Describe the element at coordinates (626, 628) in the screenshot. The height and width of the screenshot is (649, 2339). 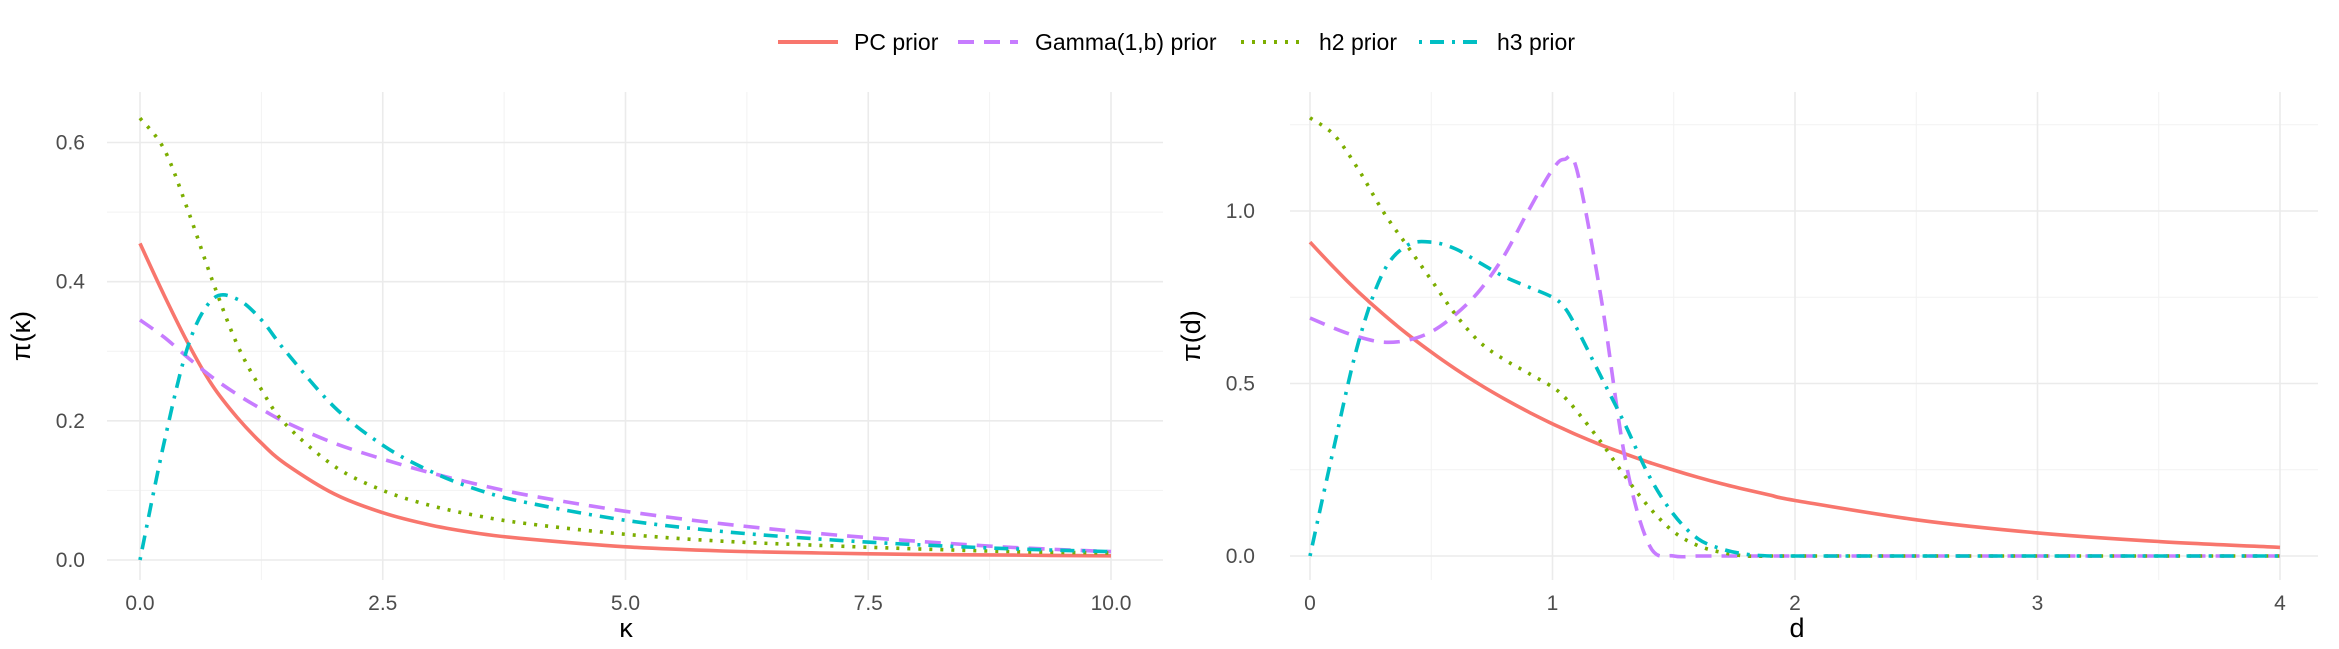
I see `x-axis-title: κ` at that location.